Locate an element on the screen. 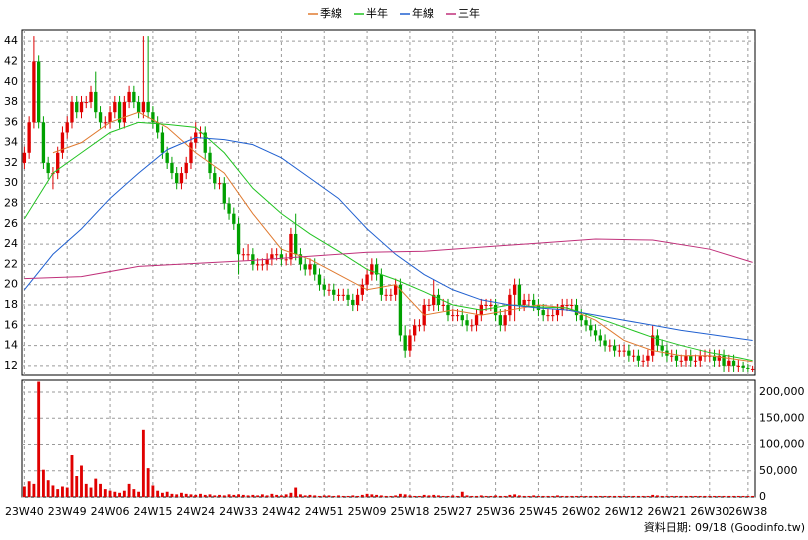 The height and width of the screenshot is (540, 808). x-tick-label: 24W24 is located at coordinates (195, 511).